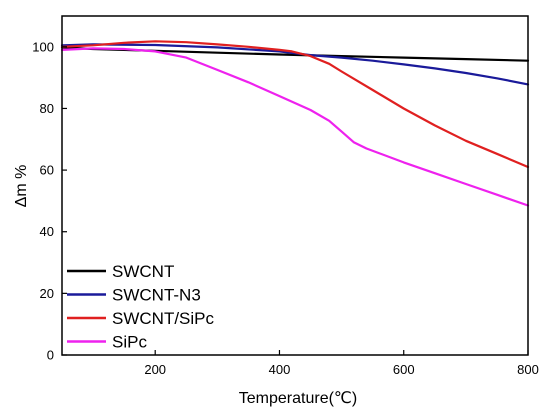  I want to click on y-axis-ticks: 0 20 40 60 80 100, so click(49, 201).